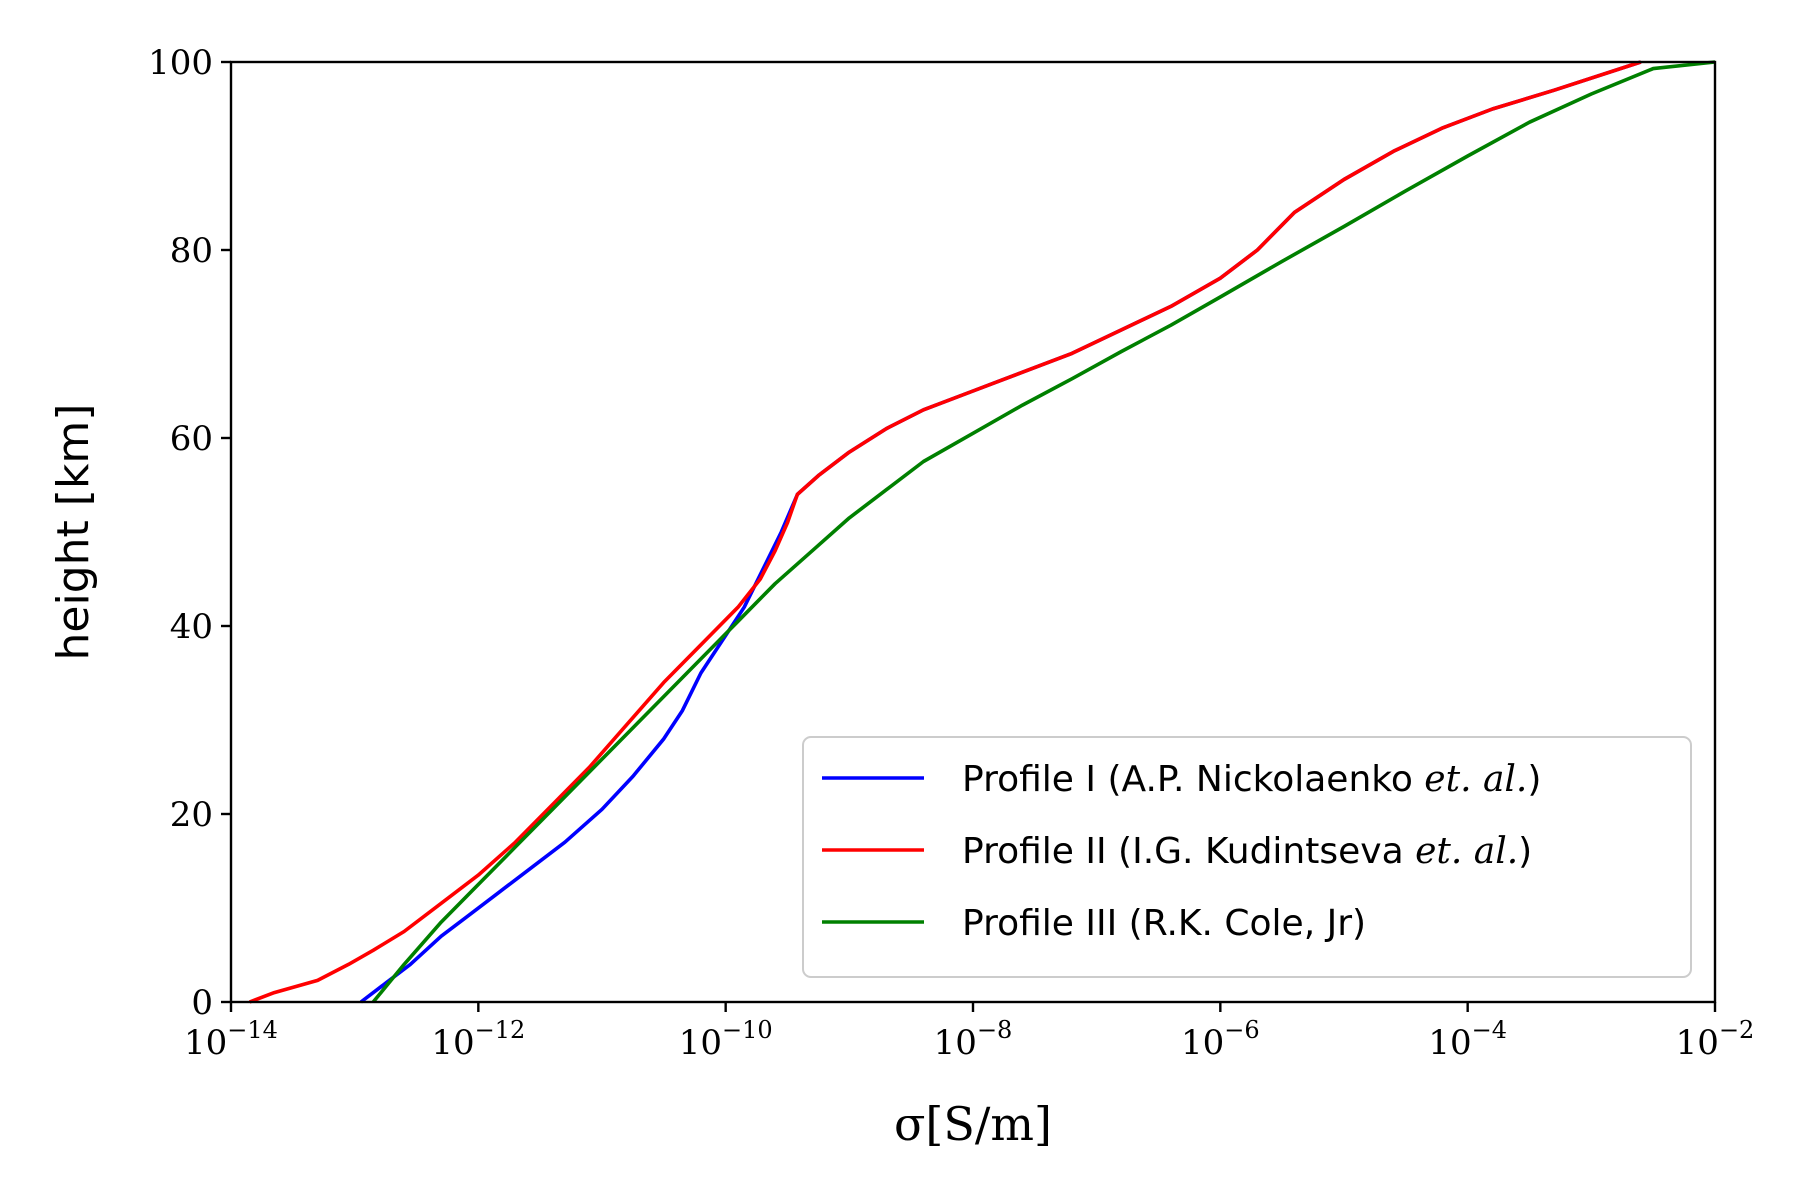 The width and height of the screenshot is (1800, 1200). Describe the element at coordinates (180, 63) in the screenshot. I see `y-tick-label: 100` at that location.